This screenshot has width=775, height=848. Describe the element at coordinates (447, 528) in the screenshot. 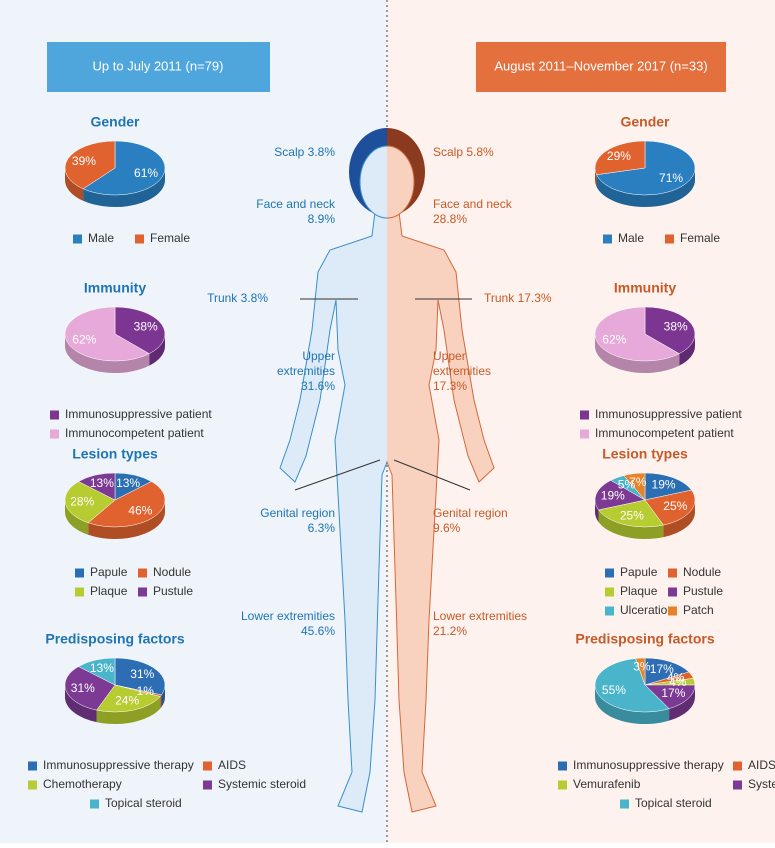

I see `body-label: 9.6%` at that location.